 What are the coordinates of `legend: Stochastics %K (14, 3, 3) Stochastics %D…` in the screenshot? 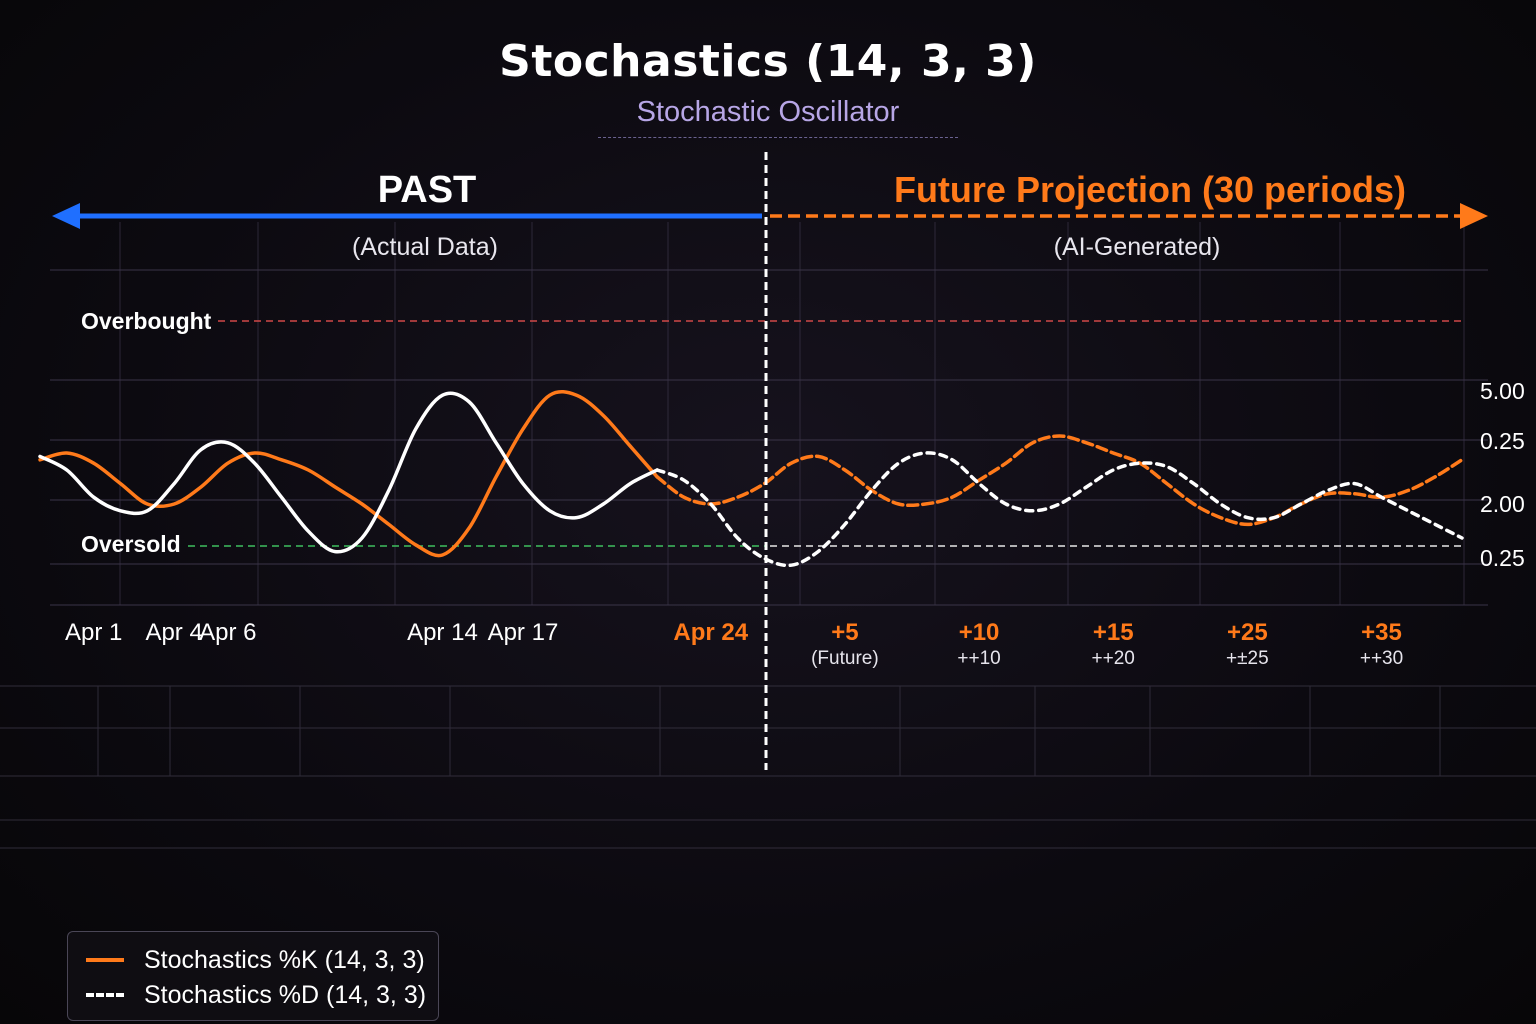 It's located at (253, 976).